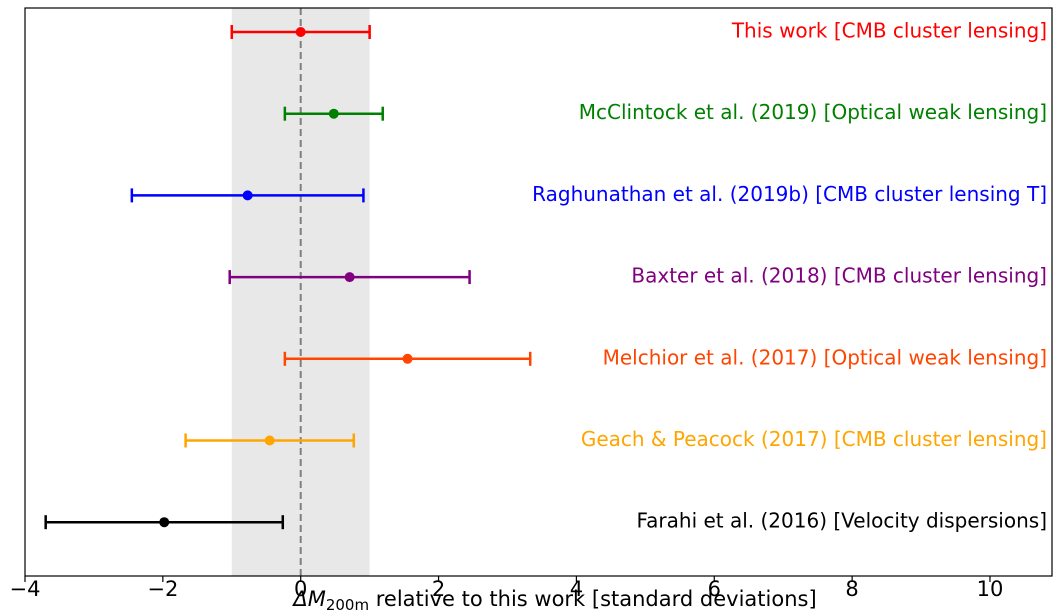 The height and width of the screenshot is (610, 1053). I want to click on series-label: This work [CMB cluster lensing], so click(889, 31).